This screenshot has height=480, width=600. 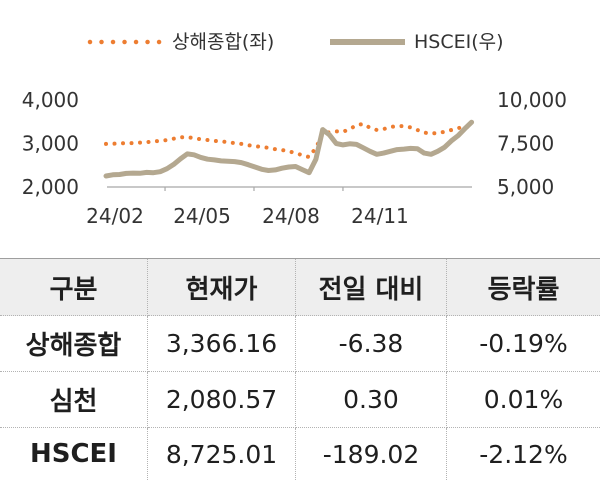 I want to click on x-tick-label: 24/08, so click(x=291, y=216).